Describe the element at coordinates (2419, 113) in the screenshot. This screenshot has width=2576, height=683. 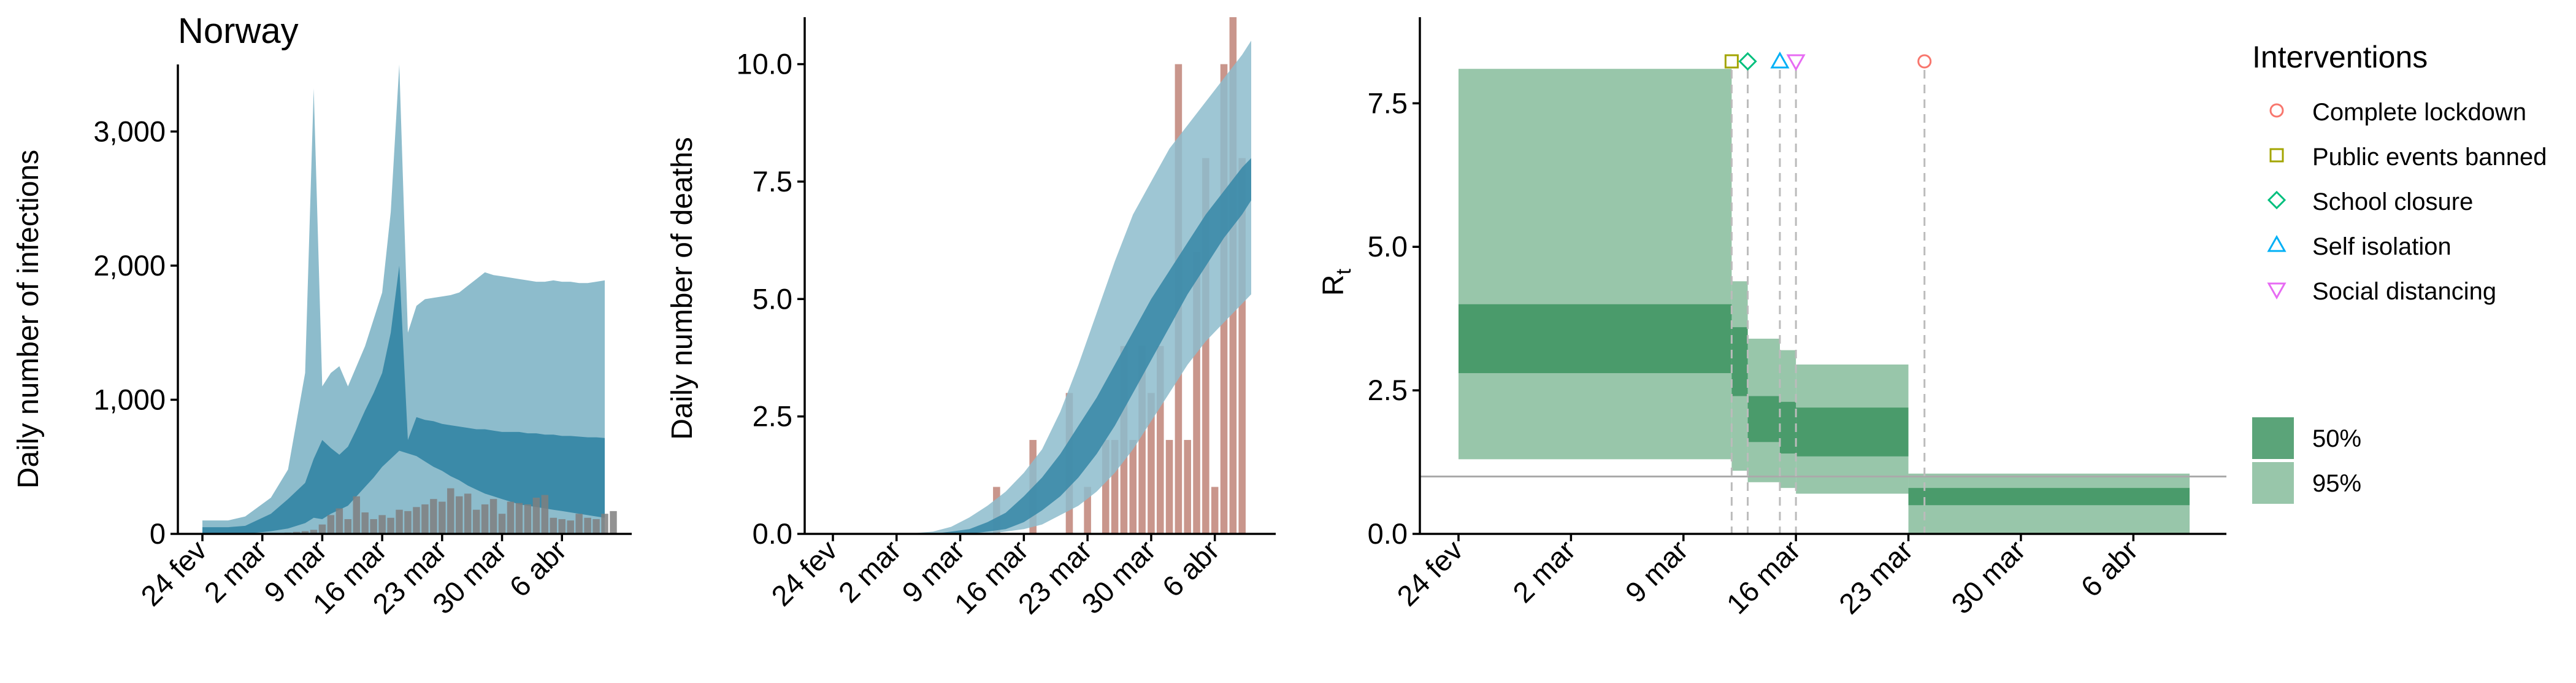
I see `legend-label: Complete lockdown` at that location.